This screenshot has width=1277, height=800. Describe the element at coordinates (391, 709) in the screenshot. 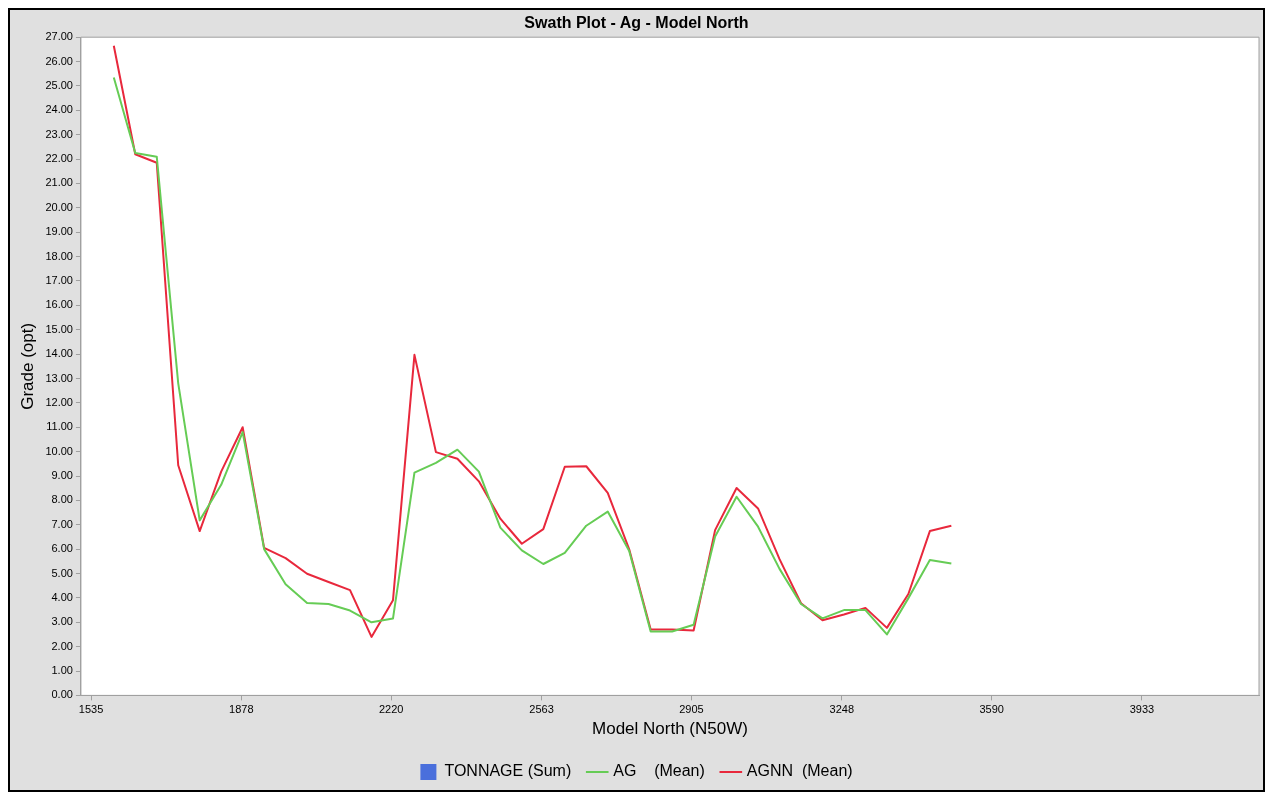

I see `x-tick-label: 2220` at that location.